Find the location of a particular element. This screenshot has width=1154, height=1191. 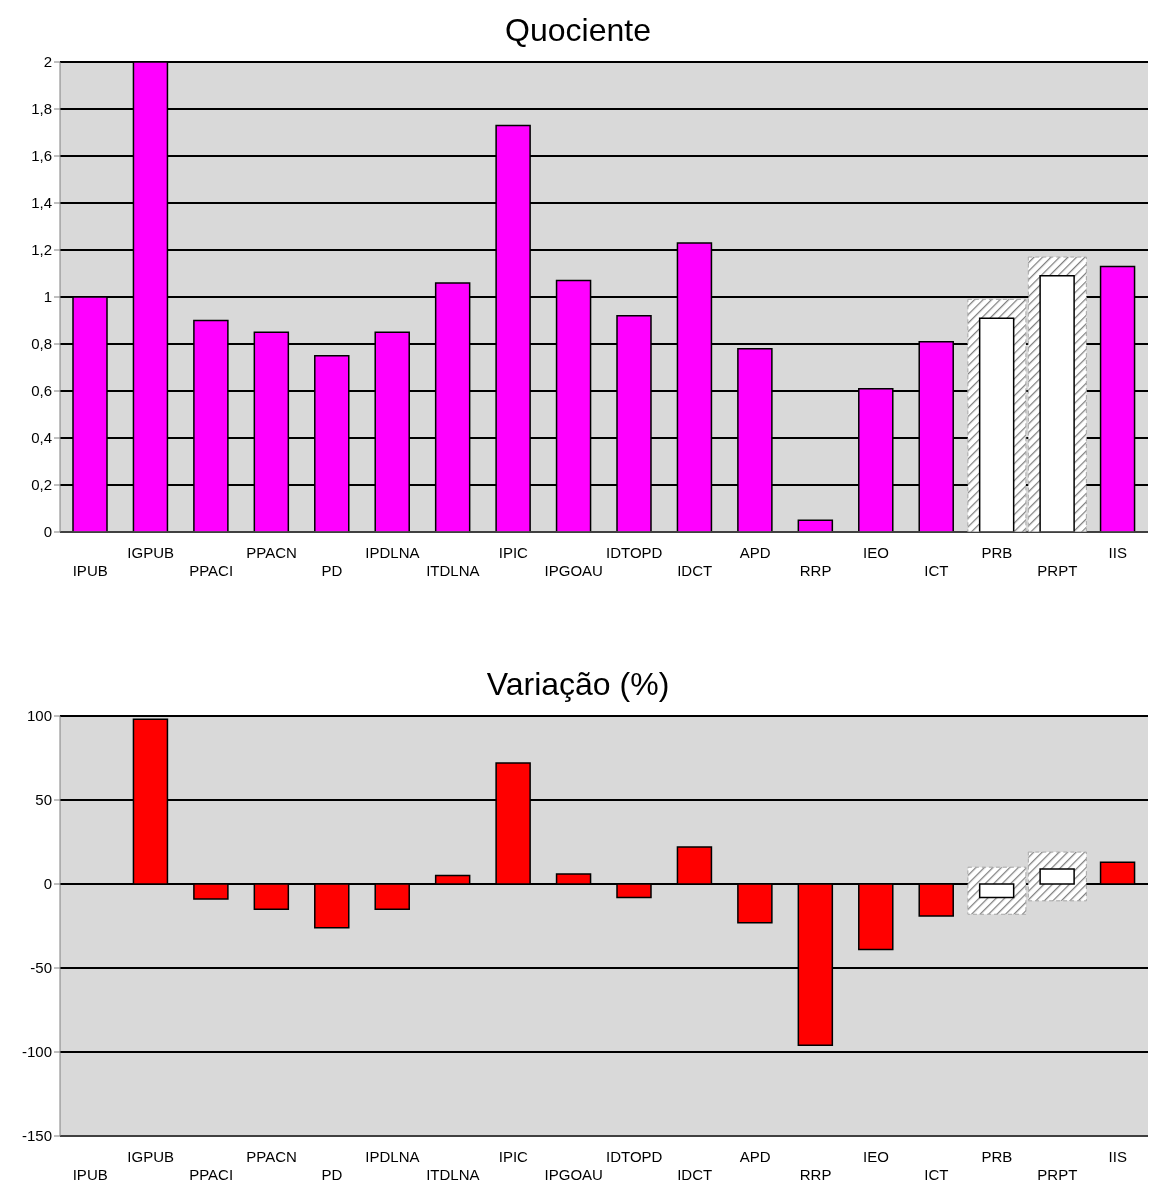

chart-title: Variação (%) is located at coordinates (578, 684).